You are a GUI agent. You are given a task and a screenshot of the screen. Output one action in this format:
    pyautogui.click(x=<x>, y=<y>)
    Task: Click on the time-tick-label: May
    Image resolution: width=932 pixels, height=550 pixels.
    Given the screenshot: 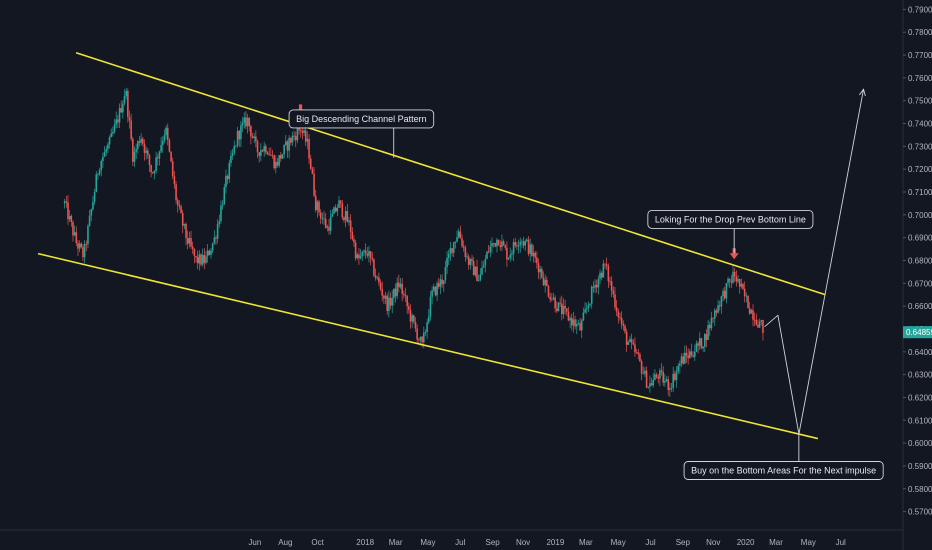 What is the action you would take?
    pyautogui.click(x=808, y=542)
    